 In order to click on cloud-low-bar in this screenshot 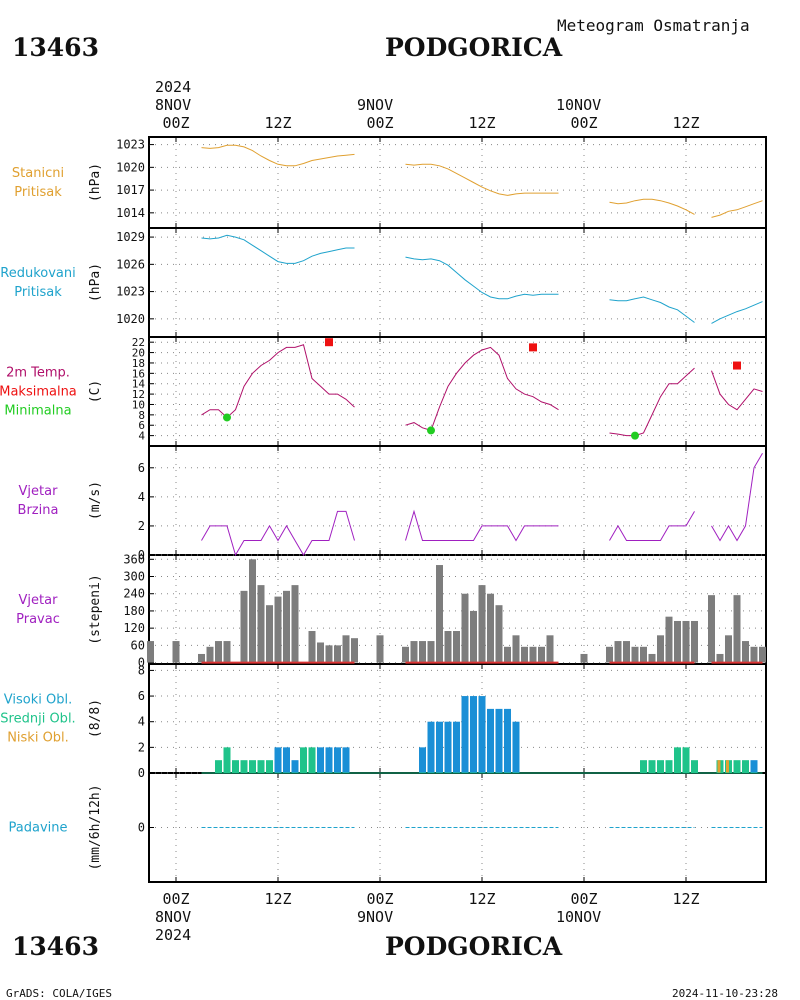, I will do `click(727, 766)`.